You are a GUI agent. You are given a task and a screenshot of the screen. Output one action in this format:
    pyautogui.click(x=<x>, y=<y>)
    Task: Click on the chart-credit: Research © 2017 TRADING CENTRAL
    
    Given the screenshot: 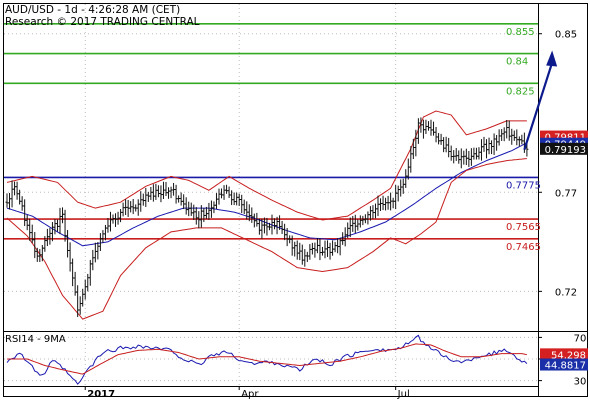 What is the action you would take?
    pyautogui.click(x=102, y=22)
    